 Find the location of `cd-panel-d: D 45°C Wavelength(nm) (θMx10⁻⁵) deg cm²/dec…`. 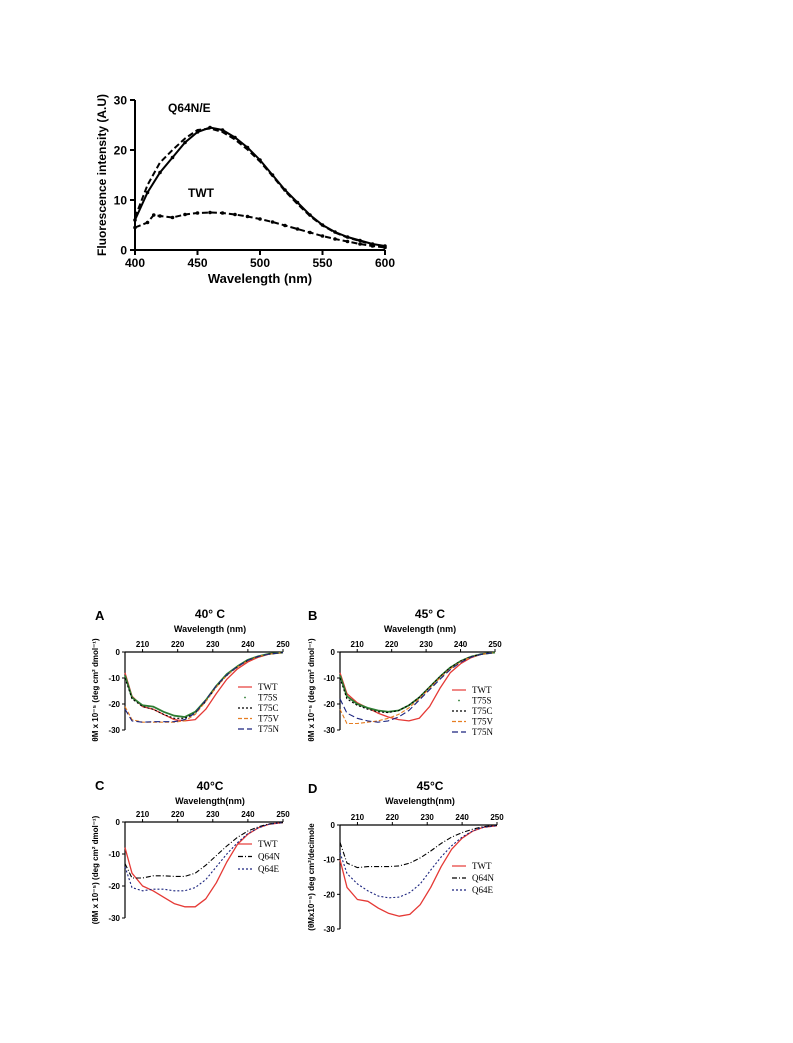

cd-panel-d: D 45°C Wavelength(nm) (θMx10⁻⁵) deg cm²/dec… is located at coordinates (405, 856).